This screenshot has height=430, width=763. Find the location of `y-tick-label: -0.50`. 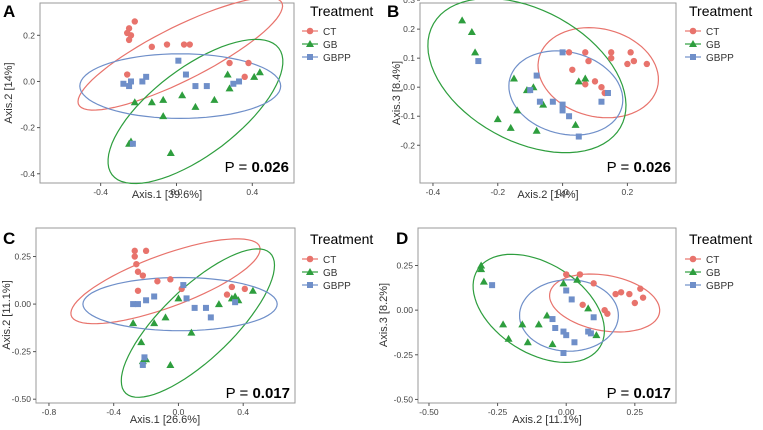

y-tick-label: -0.50 is located at coordinates (404, 399).